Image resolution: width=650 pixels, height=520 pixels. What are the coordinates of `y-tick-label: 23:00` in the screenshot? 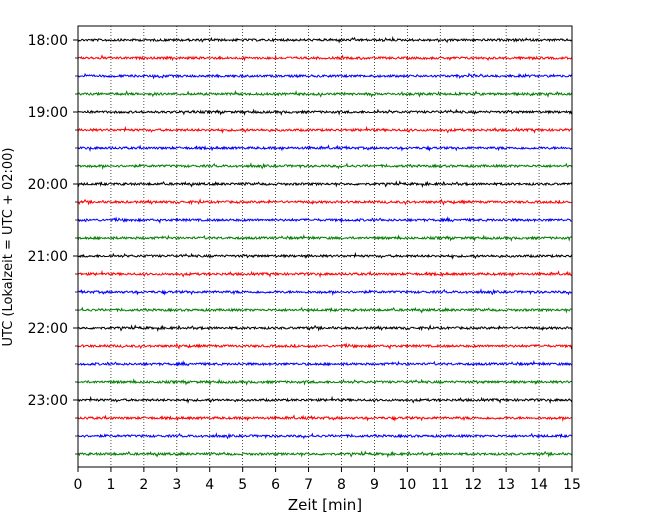 It's located at (48, 401).